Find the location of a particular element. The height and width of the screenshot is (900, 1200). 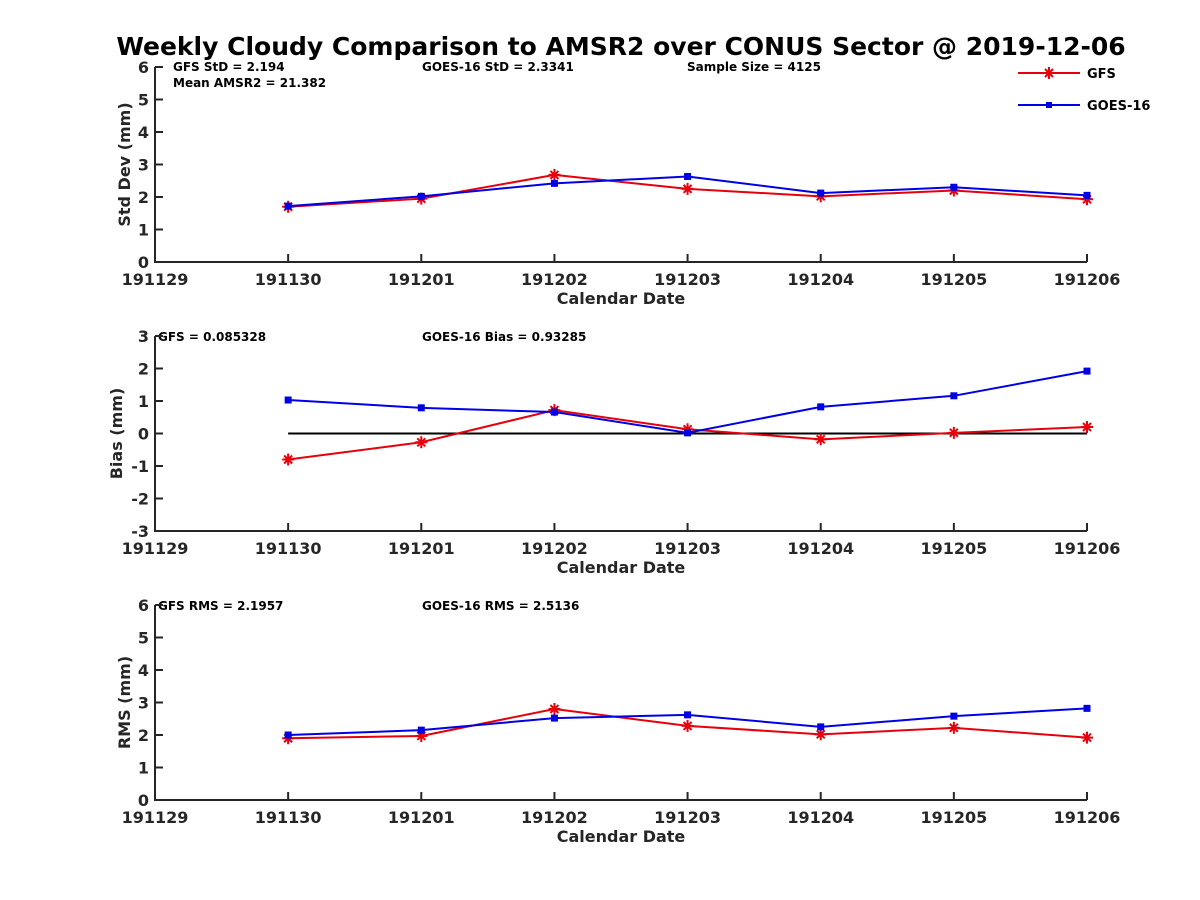

rms-x-tick-label: 191203 is located at coordinates (687, 817).